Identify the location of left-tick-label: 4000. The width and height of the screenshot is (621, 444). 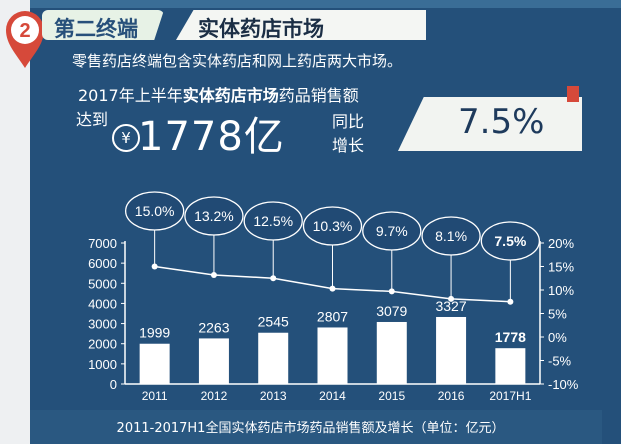
(102, 303).